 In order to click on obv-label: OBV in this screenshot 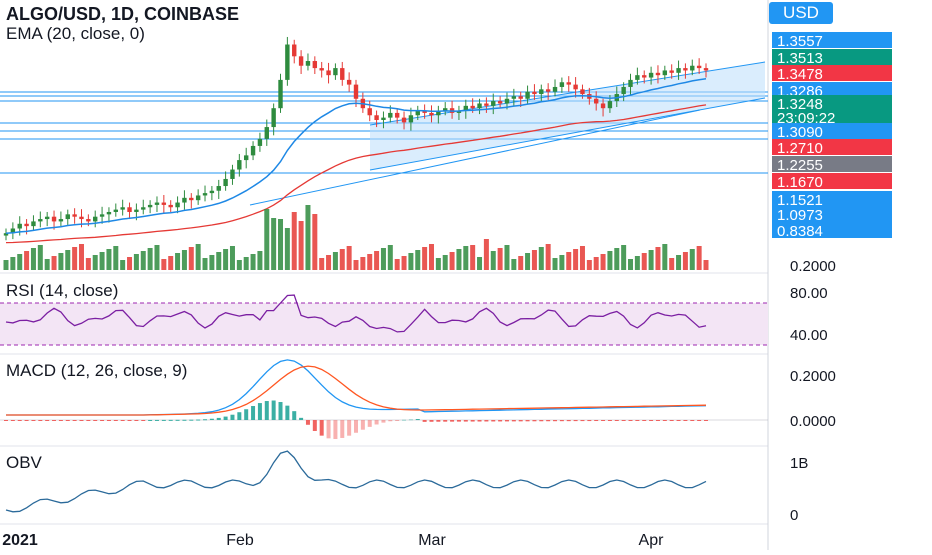, I will do `click(24, 462)`.